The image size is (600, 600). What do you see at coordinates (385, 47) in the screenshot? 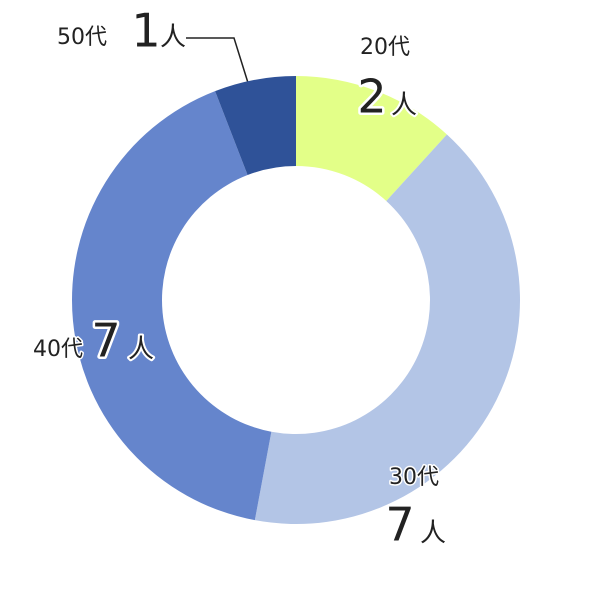
I see `slice-label: 20代` at bounding box center [385, 47].